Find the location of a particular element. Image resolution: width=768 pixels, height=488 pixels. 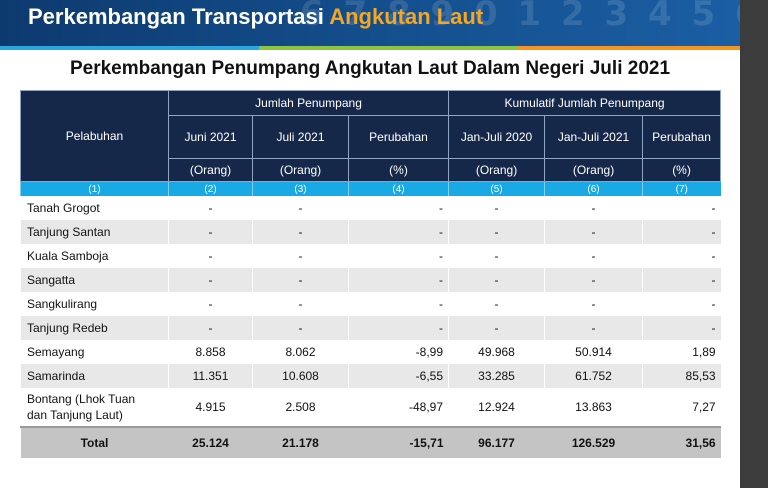

header-juli-2021: Juli 2021 is located at coordinates (300, 137).